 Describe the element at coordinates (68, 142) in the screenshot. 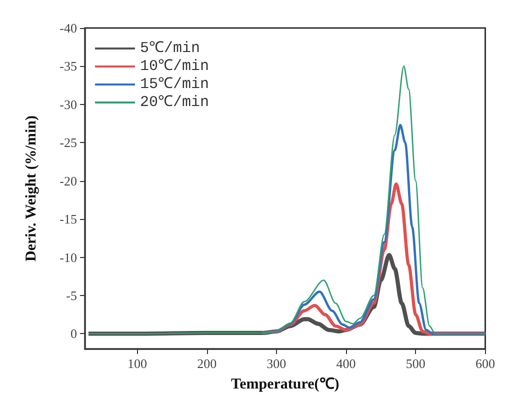

I see `y-tick-label: -25` at that location.